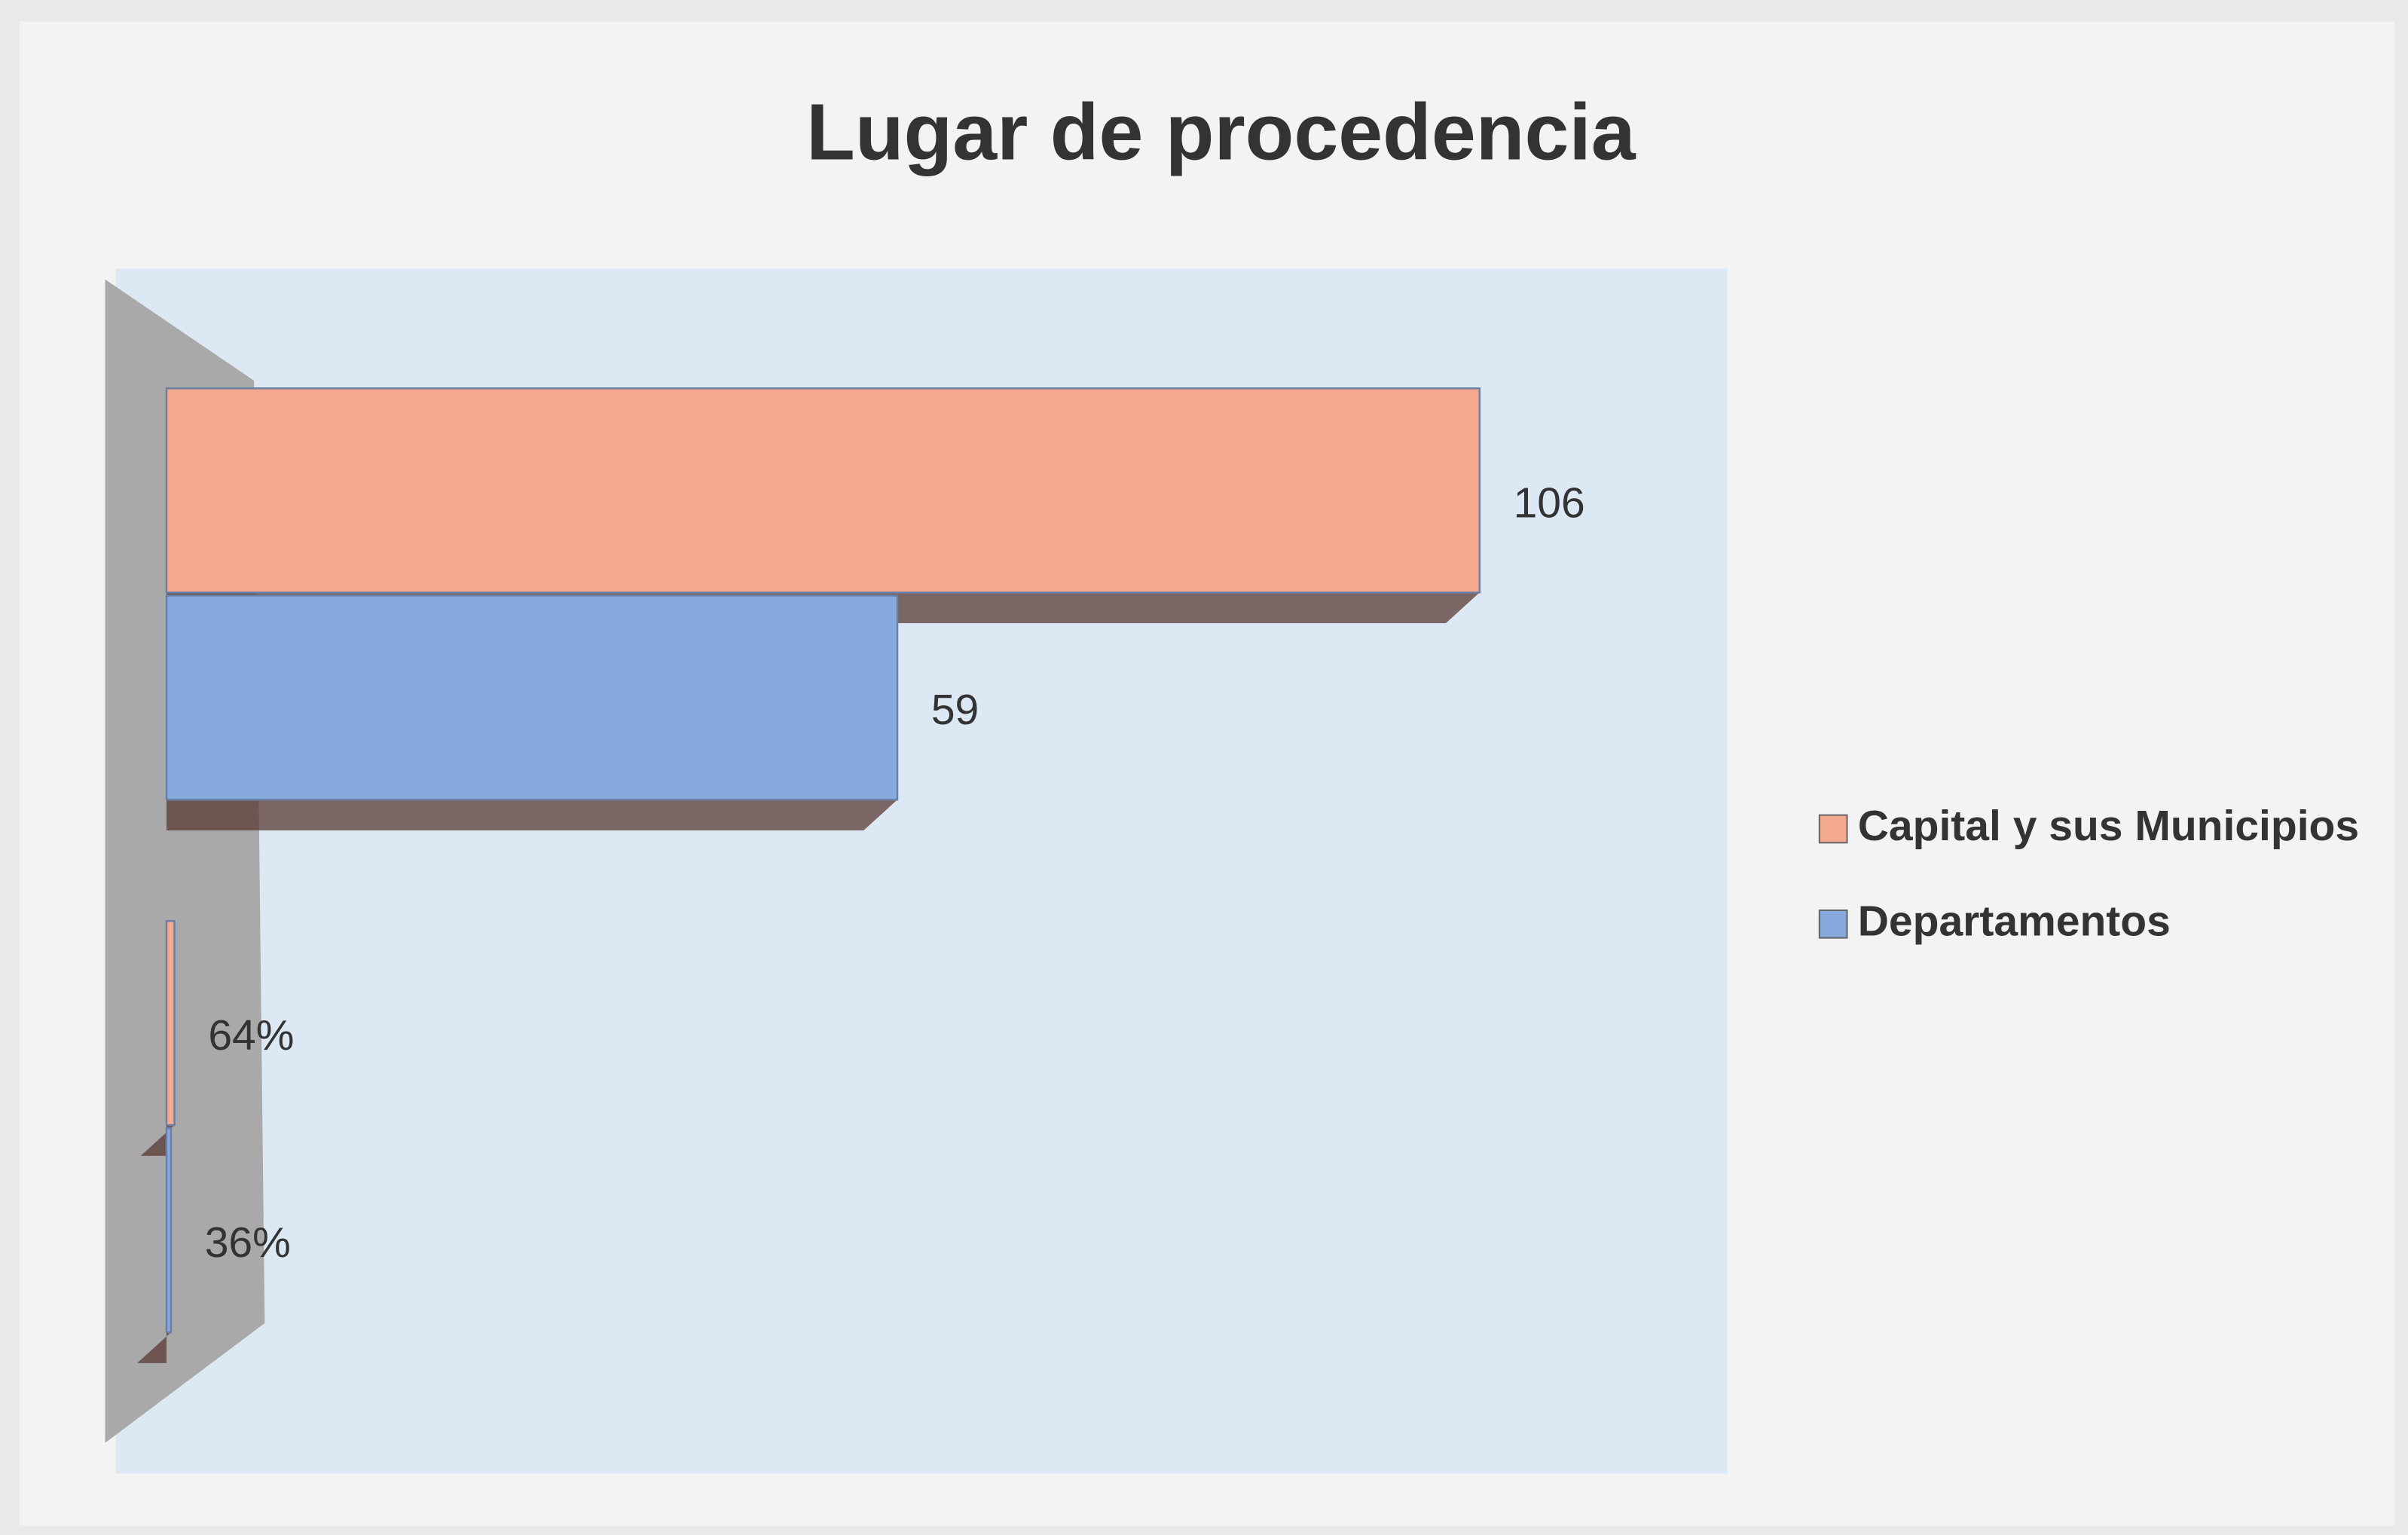 The height and width of the screenshot is (1535, 2408). I want to click on data-label: 64%, so click(251, 1035).